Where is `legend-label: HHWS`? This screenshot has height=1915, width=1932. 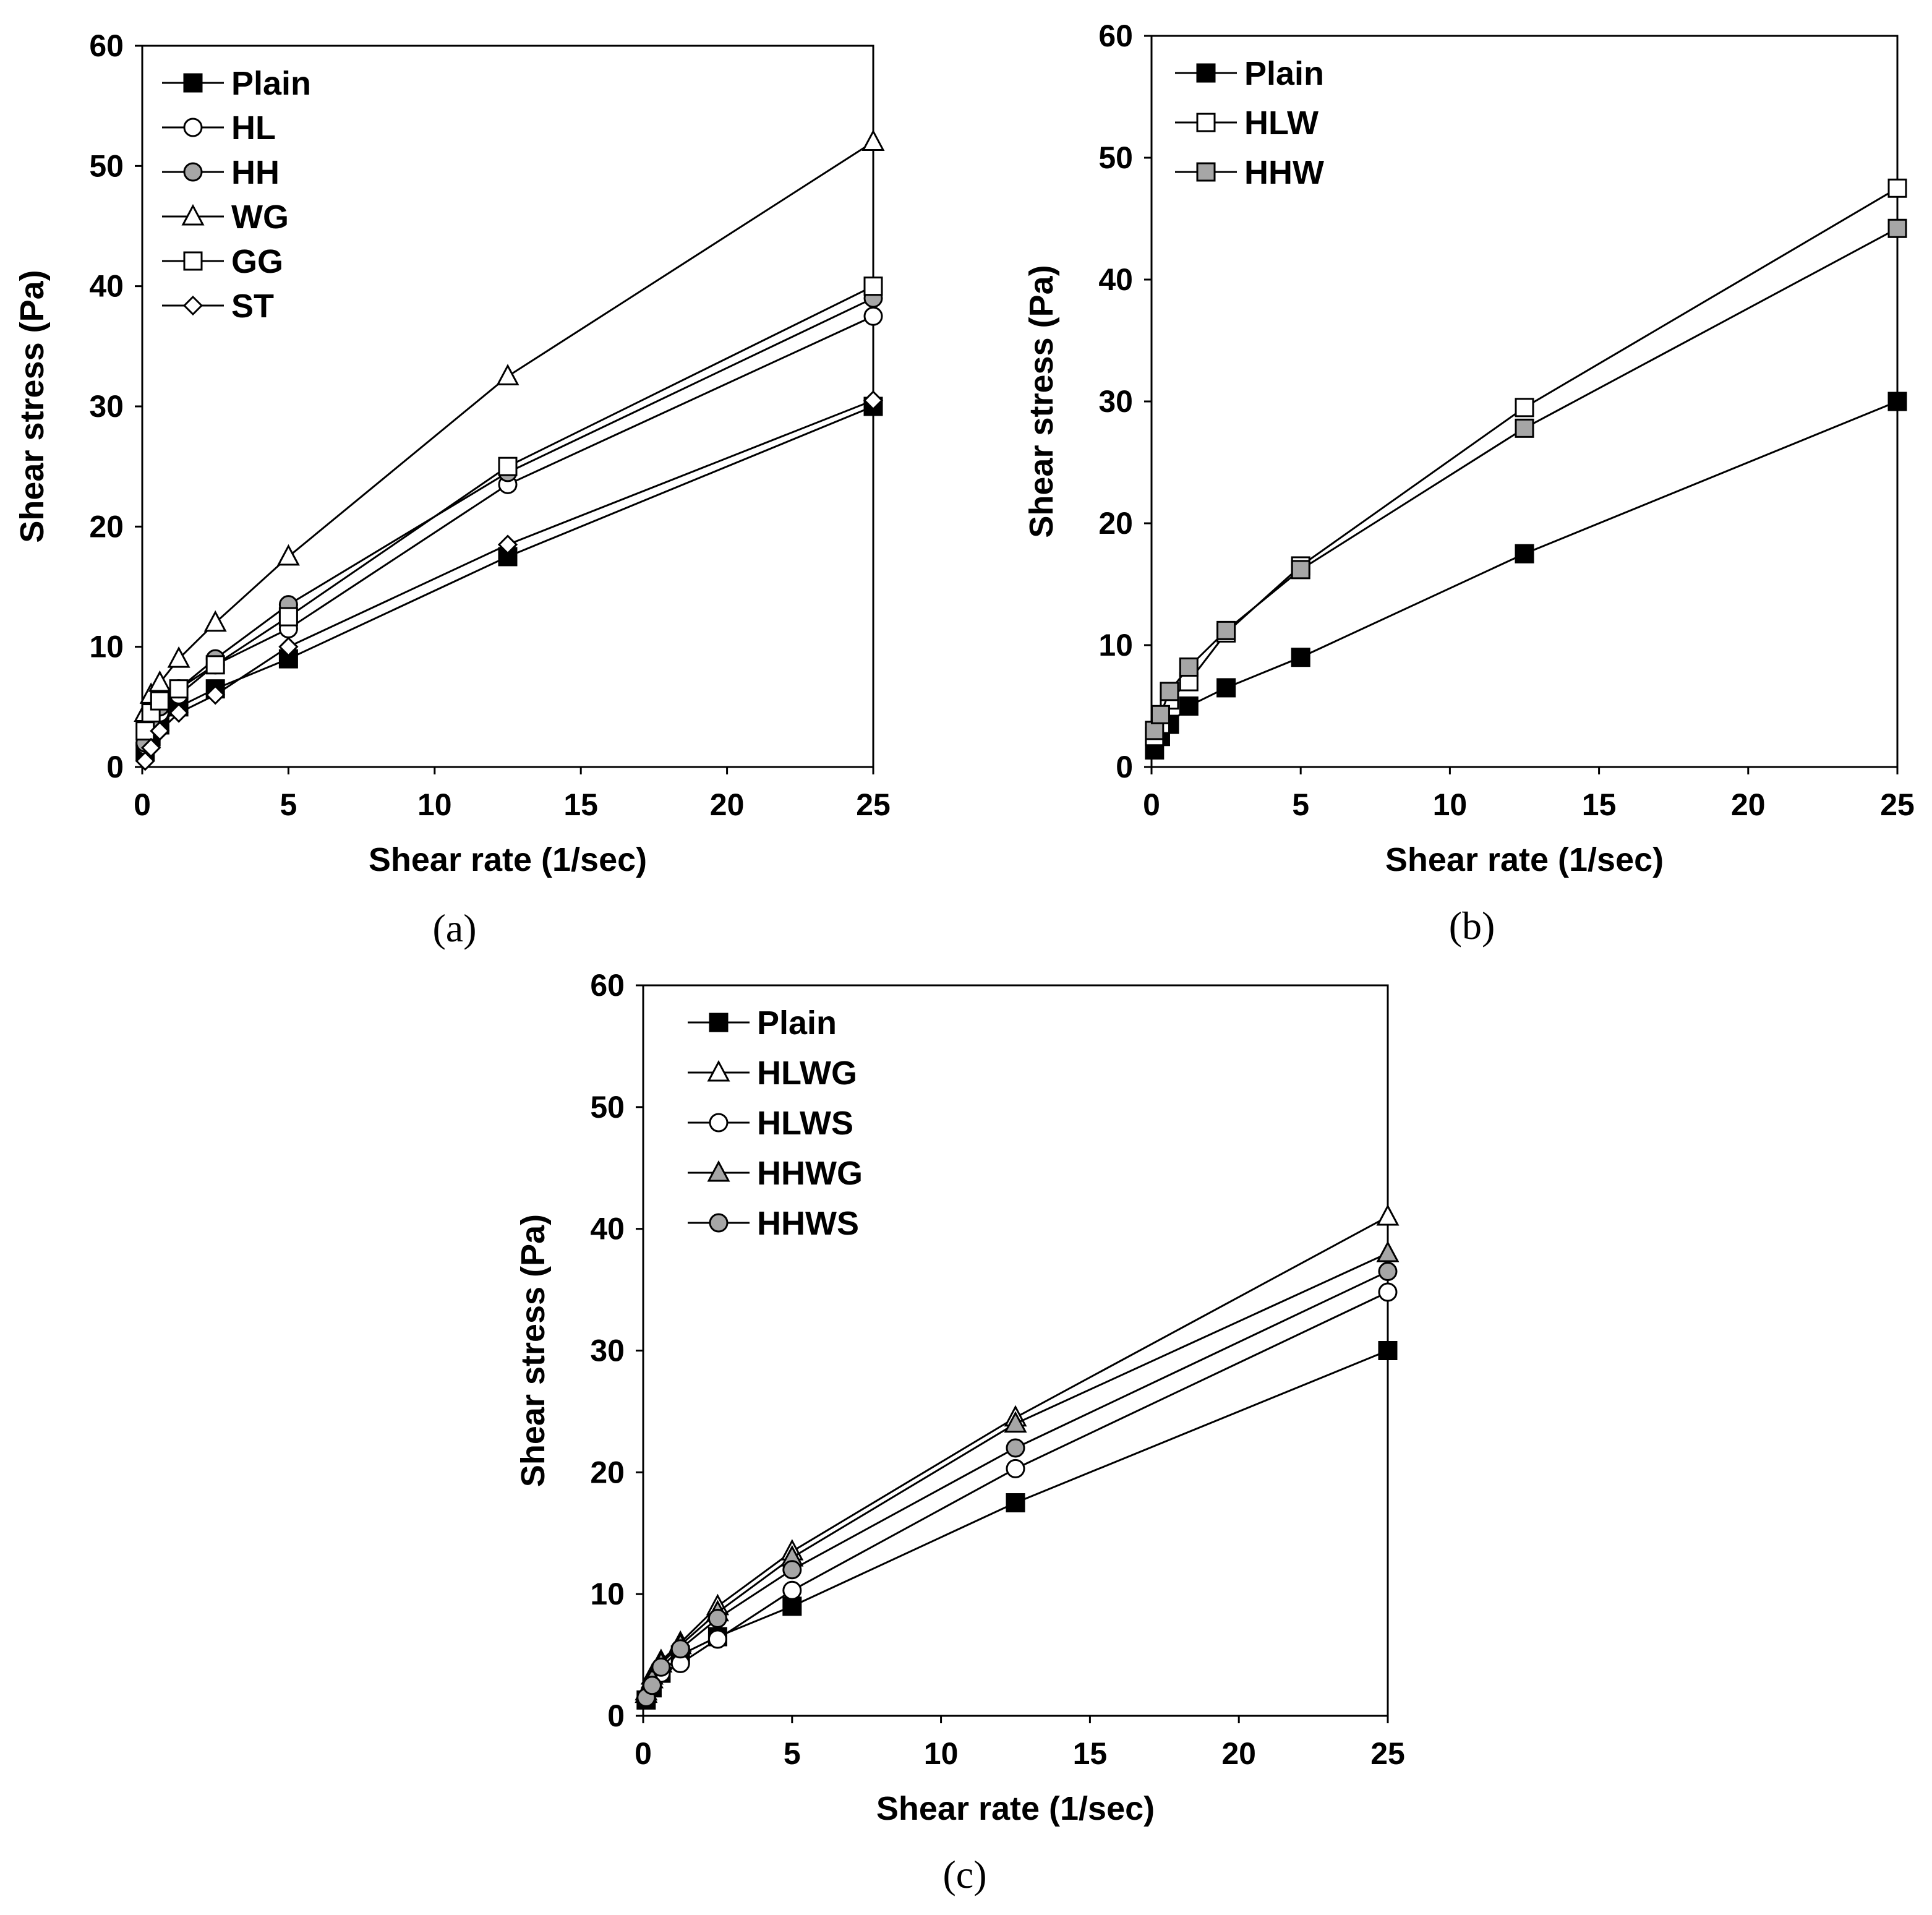
legend-label: HHWS is located at coordinates (808, 1223).